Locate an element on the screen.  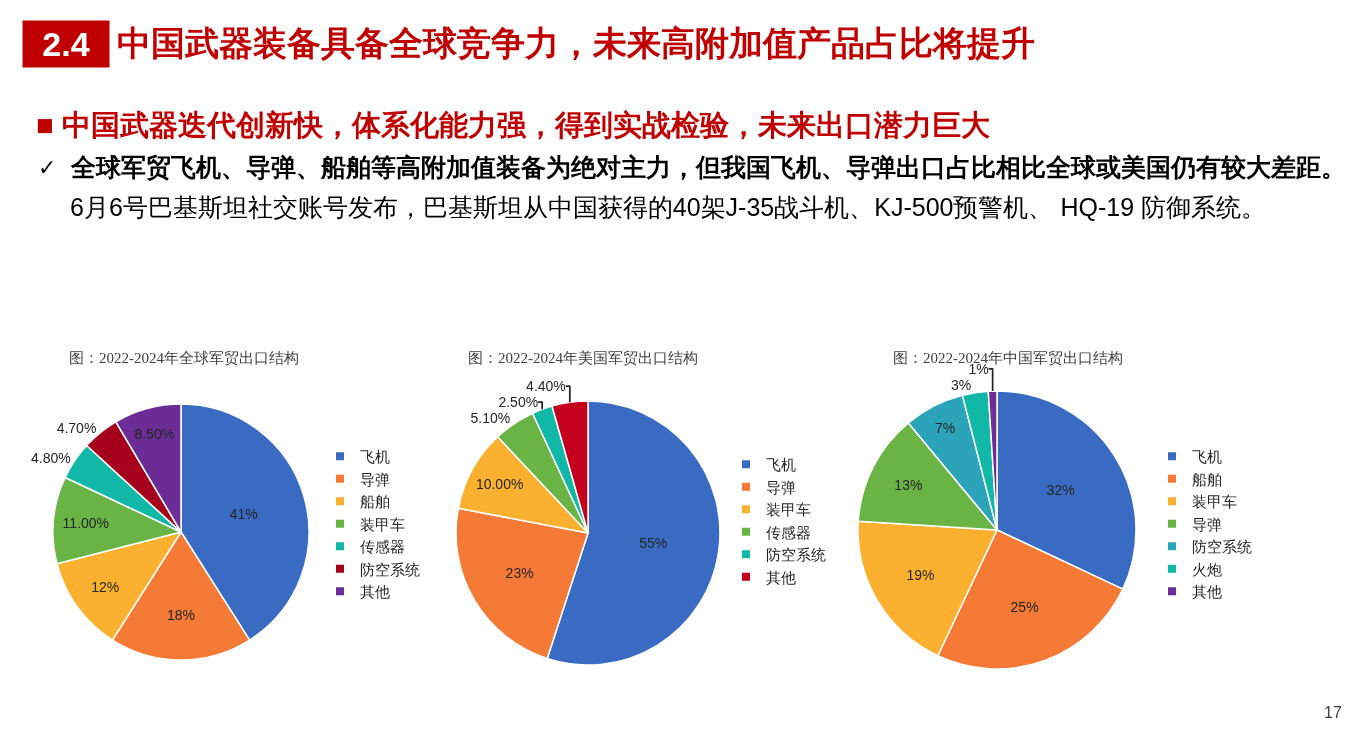
data-label: 55% is located at coordinates (653, 543).